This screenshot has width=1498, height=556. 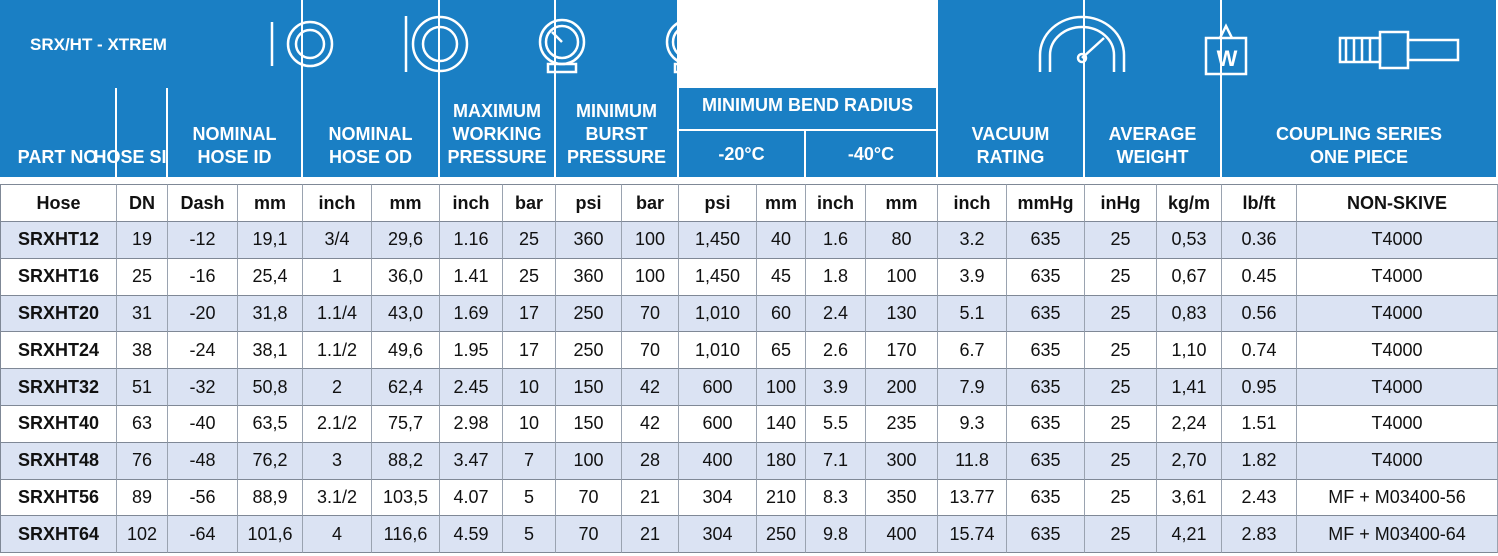 What do you see at coordinates (781, 498) in the screenshot?
I see `data-cell: 210` at bounding box center [781, 498].